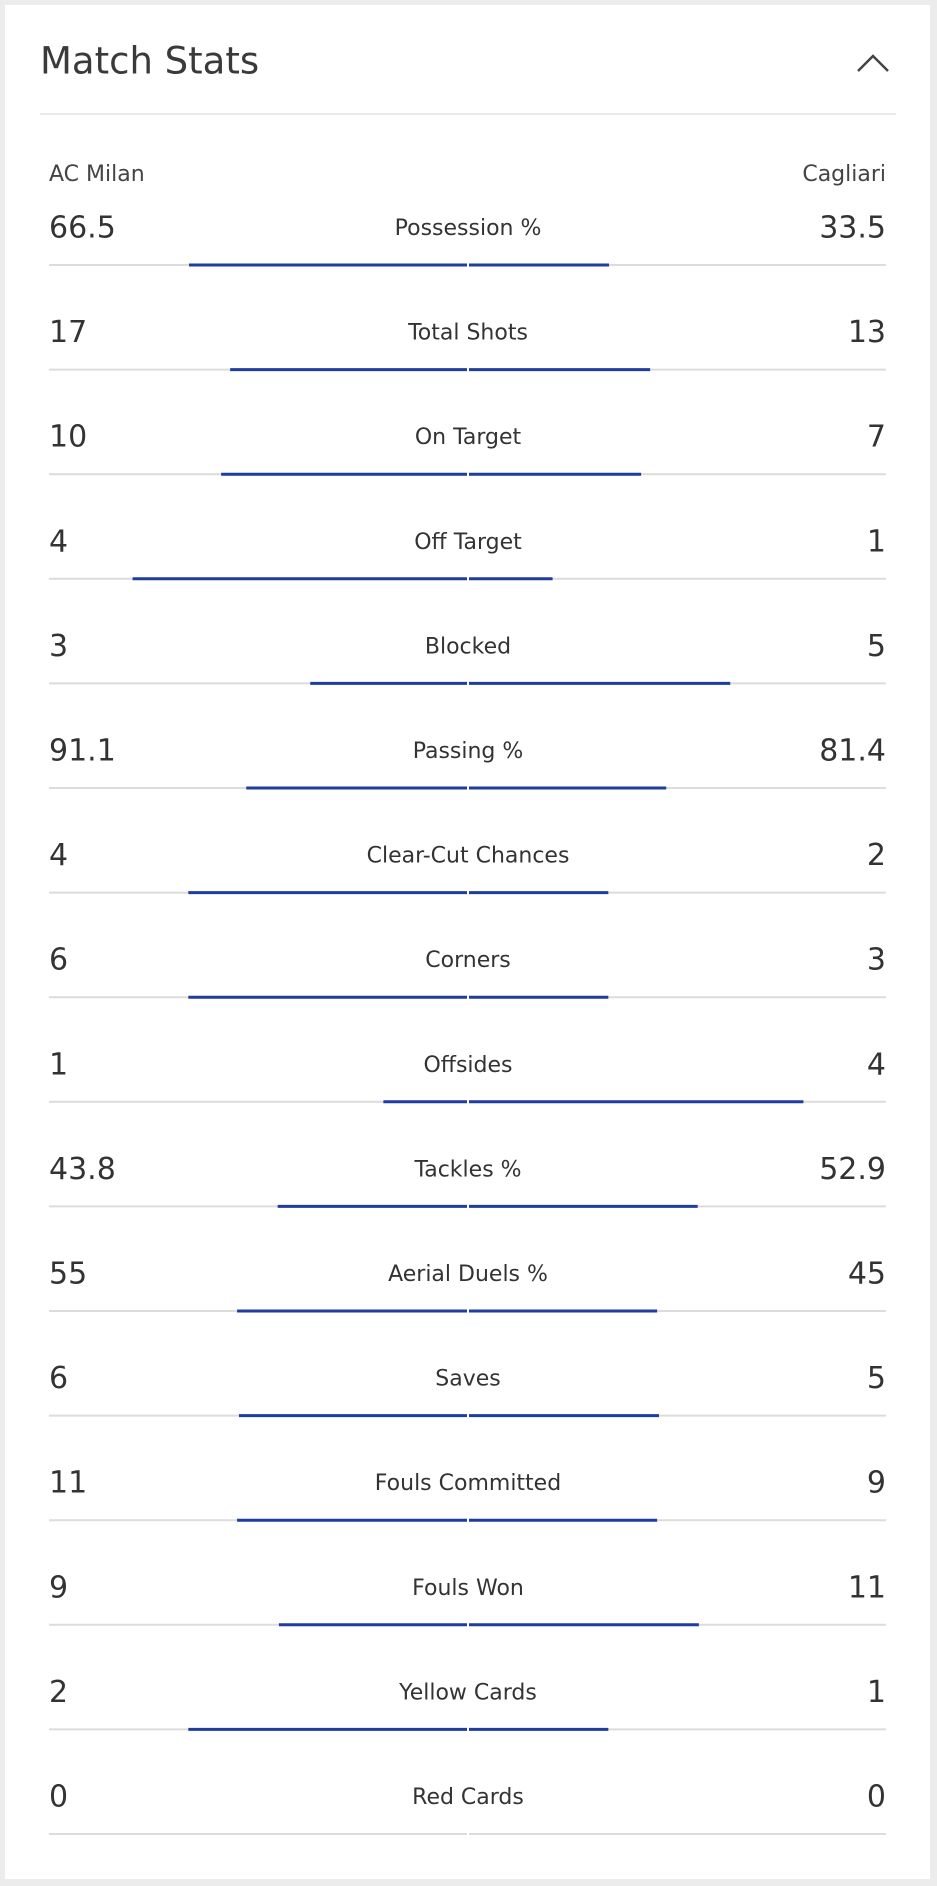  What do you see at coordinates (68, 1274) in the screenshot?
I see `home-value: 55` at bounding box center [68, 1274].